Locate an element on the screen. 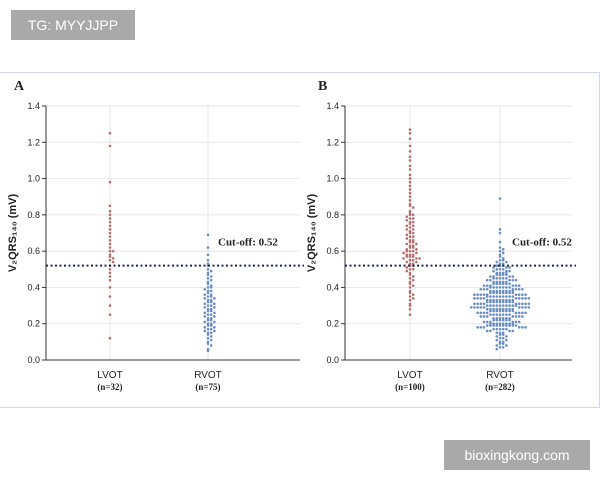  watermark-bottom-right: bioxingkong.com is located at coordinates (517, 455).